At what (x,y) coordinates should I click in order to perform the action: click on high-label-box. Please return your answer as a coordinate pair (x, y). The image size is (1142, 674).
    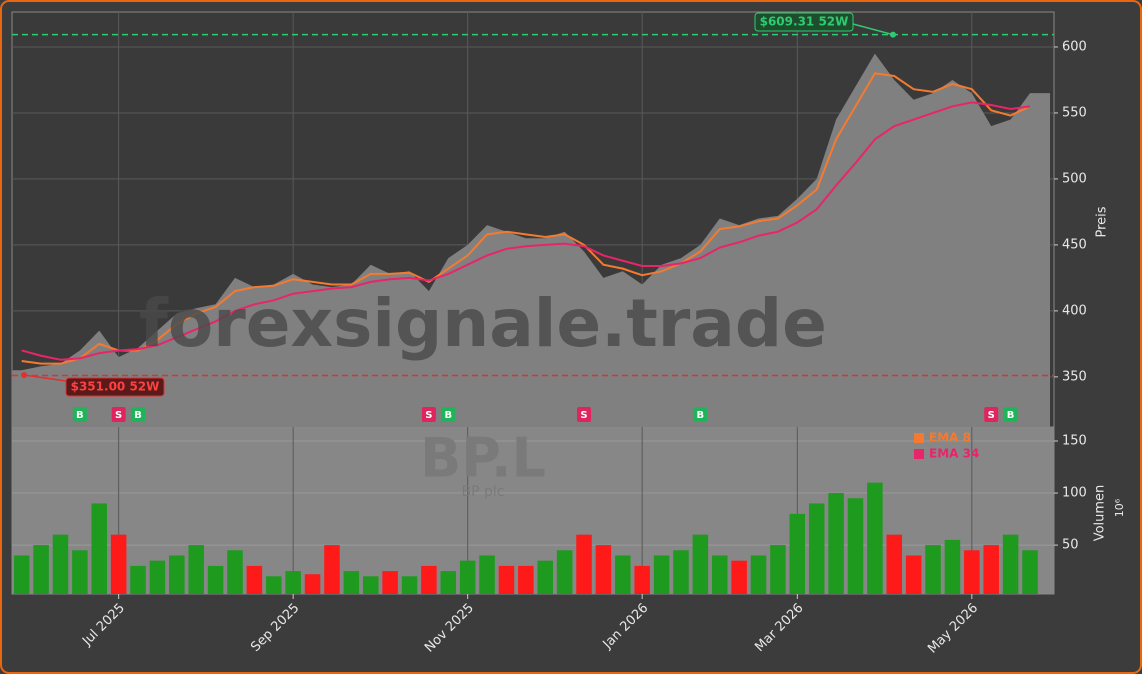
    Looking at the image, I should click on (804, 22).